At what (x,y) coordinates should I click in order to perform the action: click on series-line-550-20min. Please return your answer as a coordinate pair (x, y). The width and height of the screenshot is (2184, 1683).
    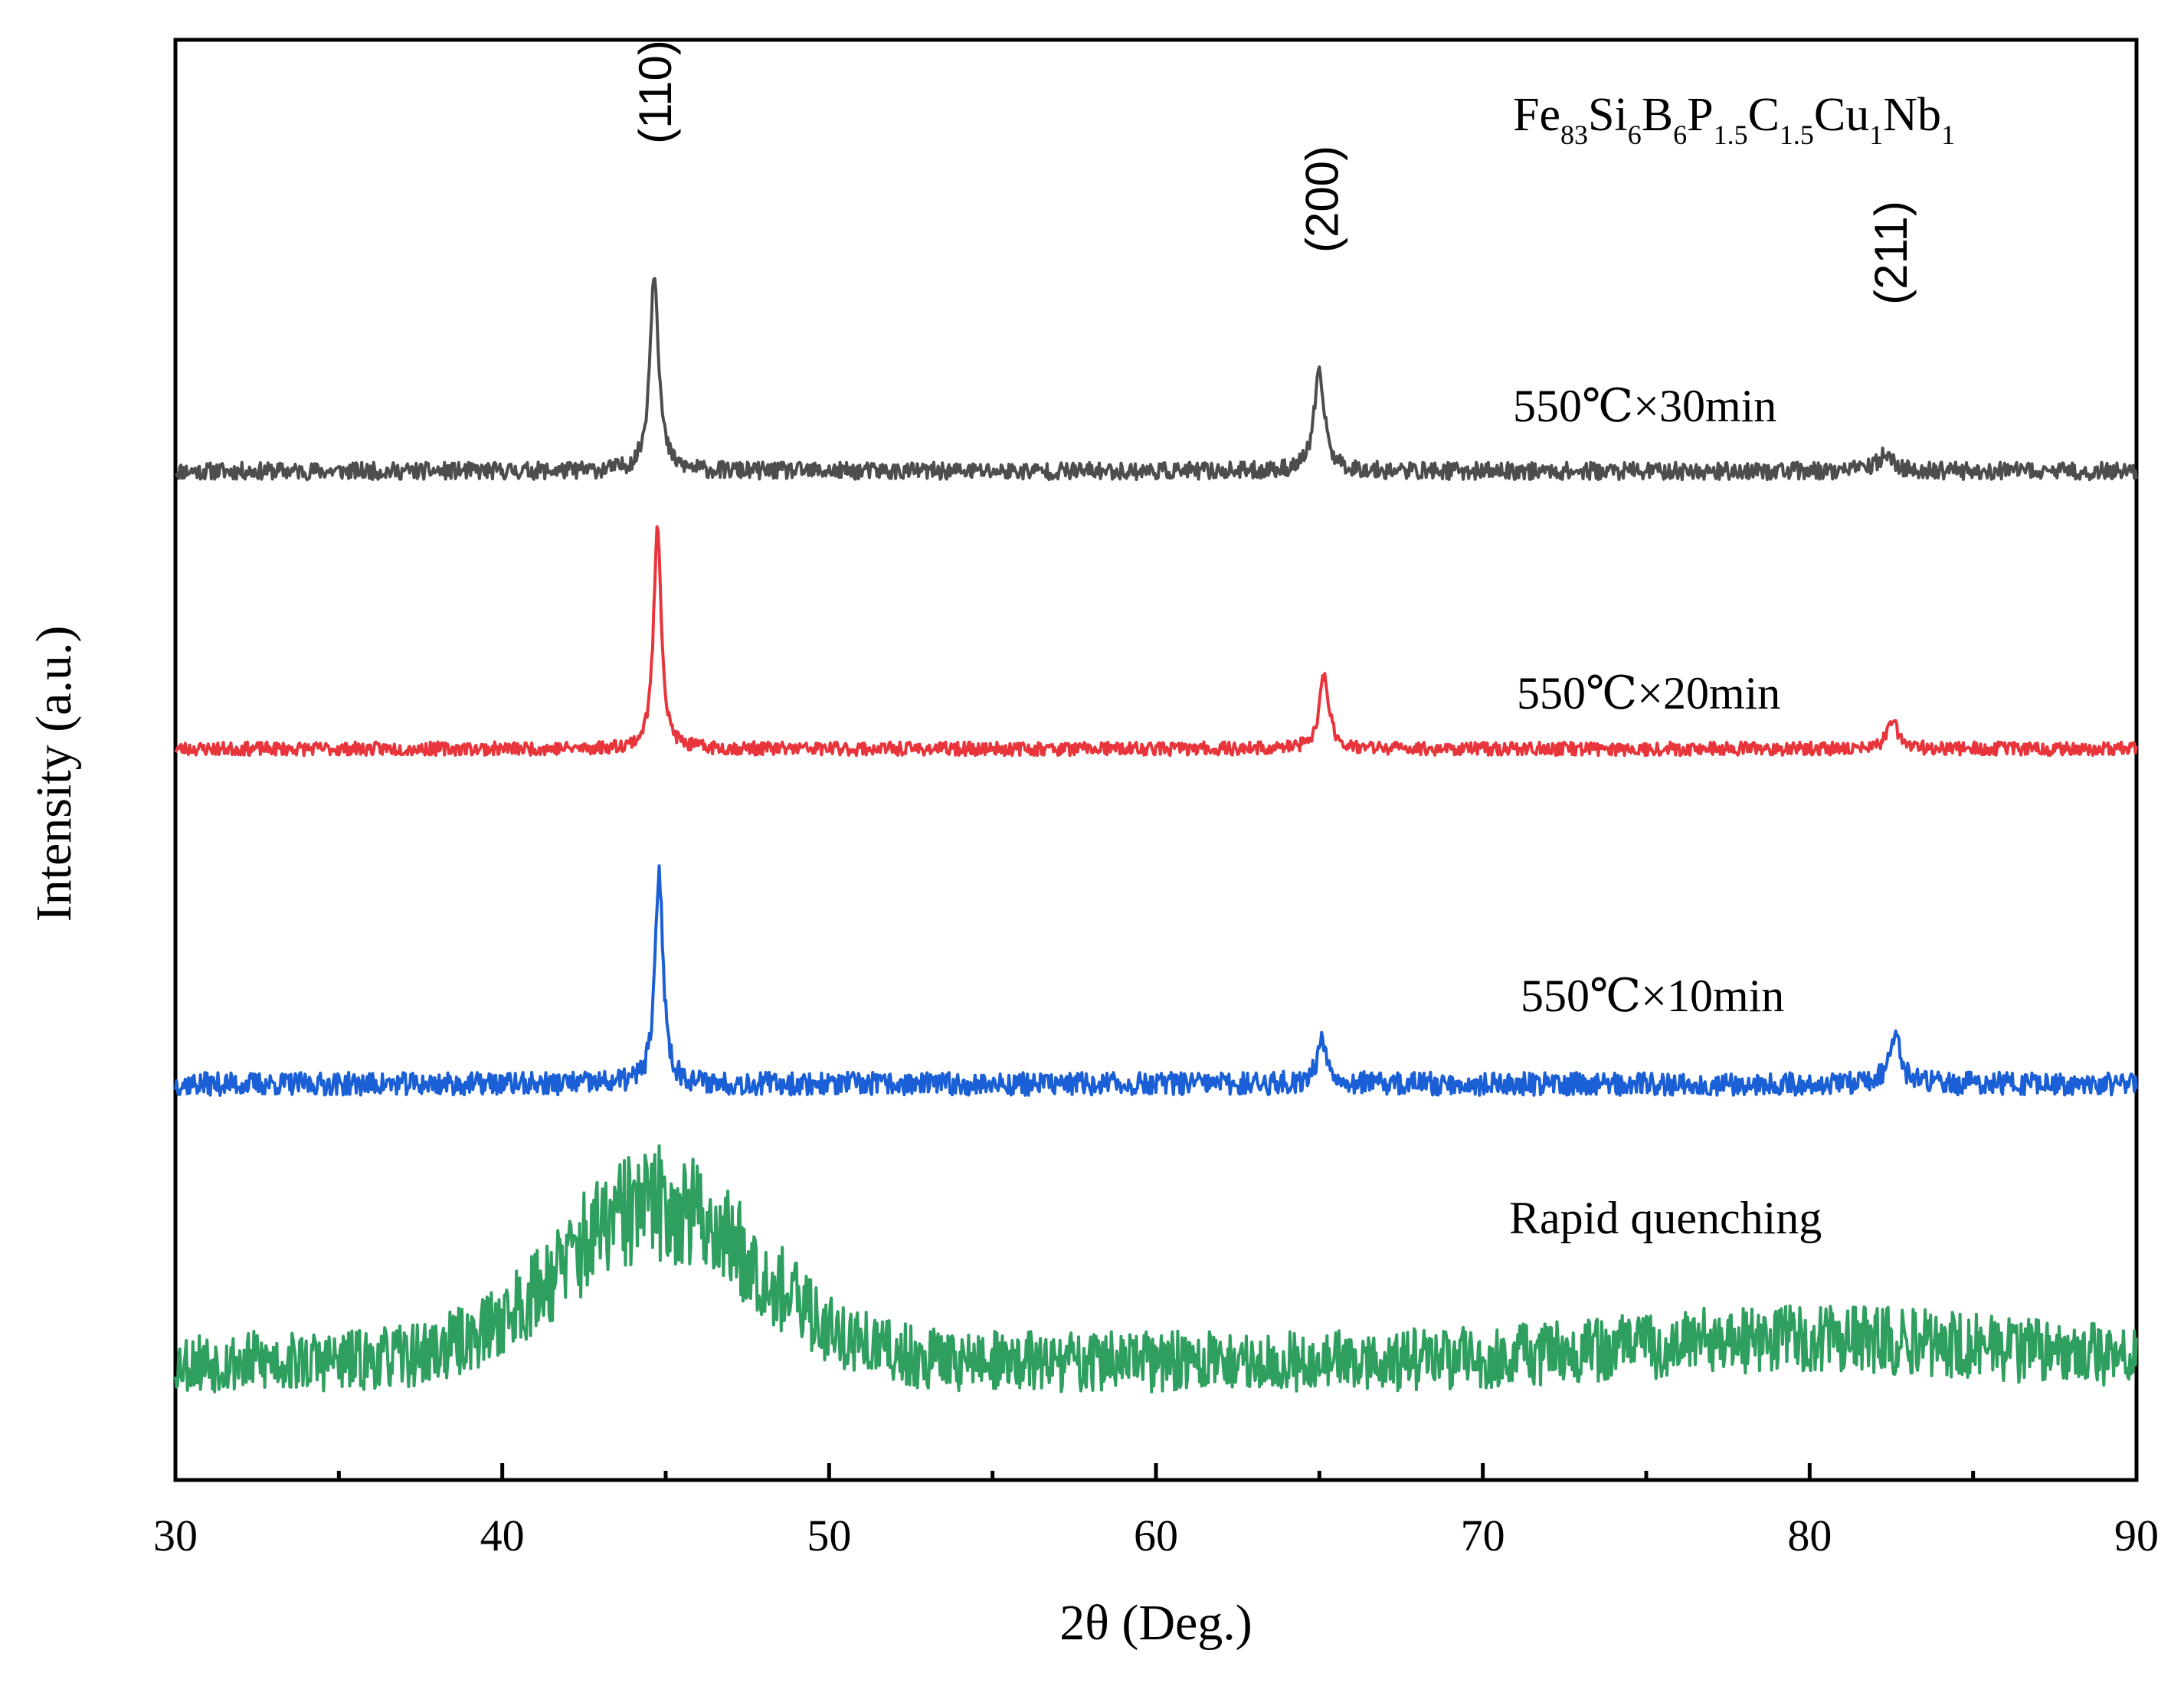
    Looking at the image, I should click on (1156, 641).